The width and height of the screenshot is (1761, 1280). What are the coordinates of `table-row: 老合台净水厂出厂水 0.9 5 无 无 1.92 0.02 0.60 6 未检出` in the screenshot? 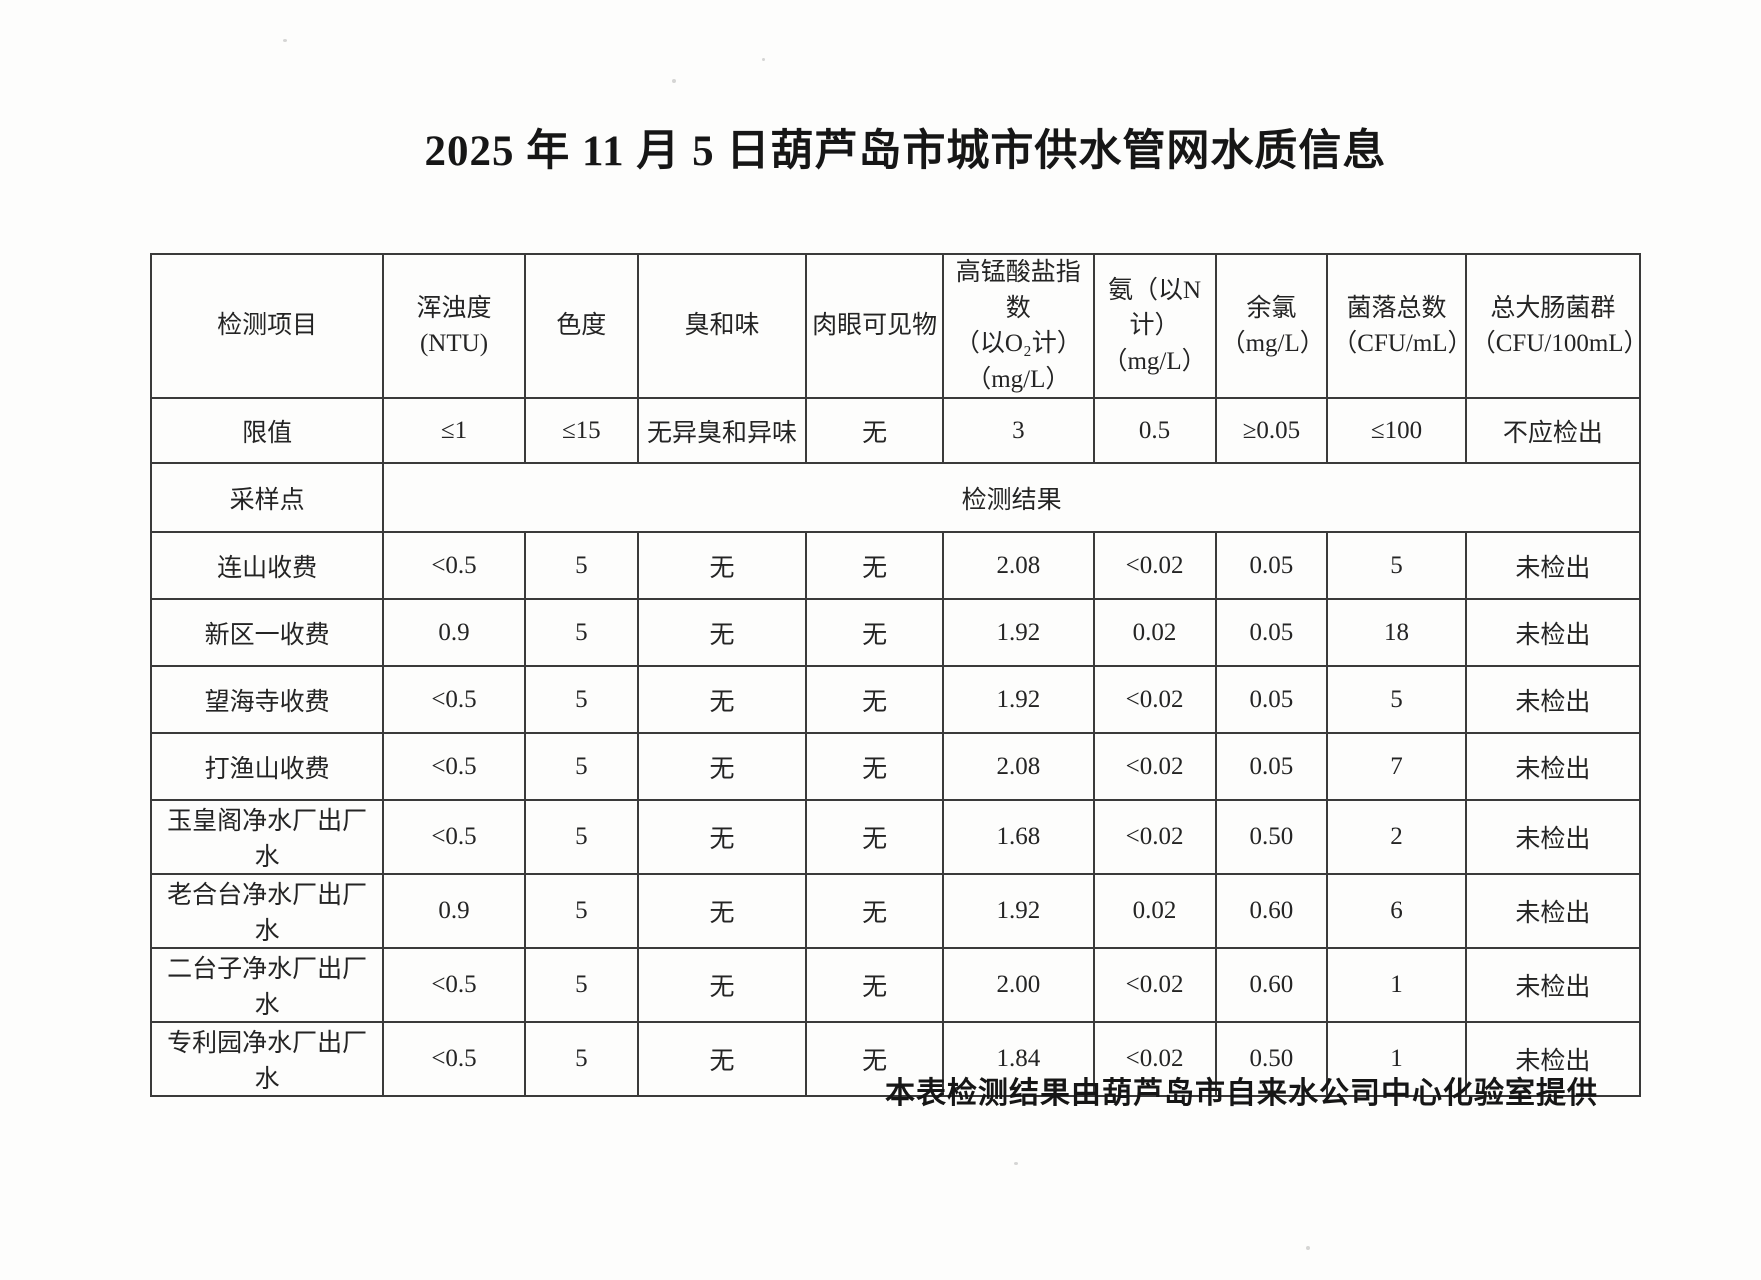 It's located at (895, 911).